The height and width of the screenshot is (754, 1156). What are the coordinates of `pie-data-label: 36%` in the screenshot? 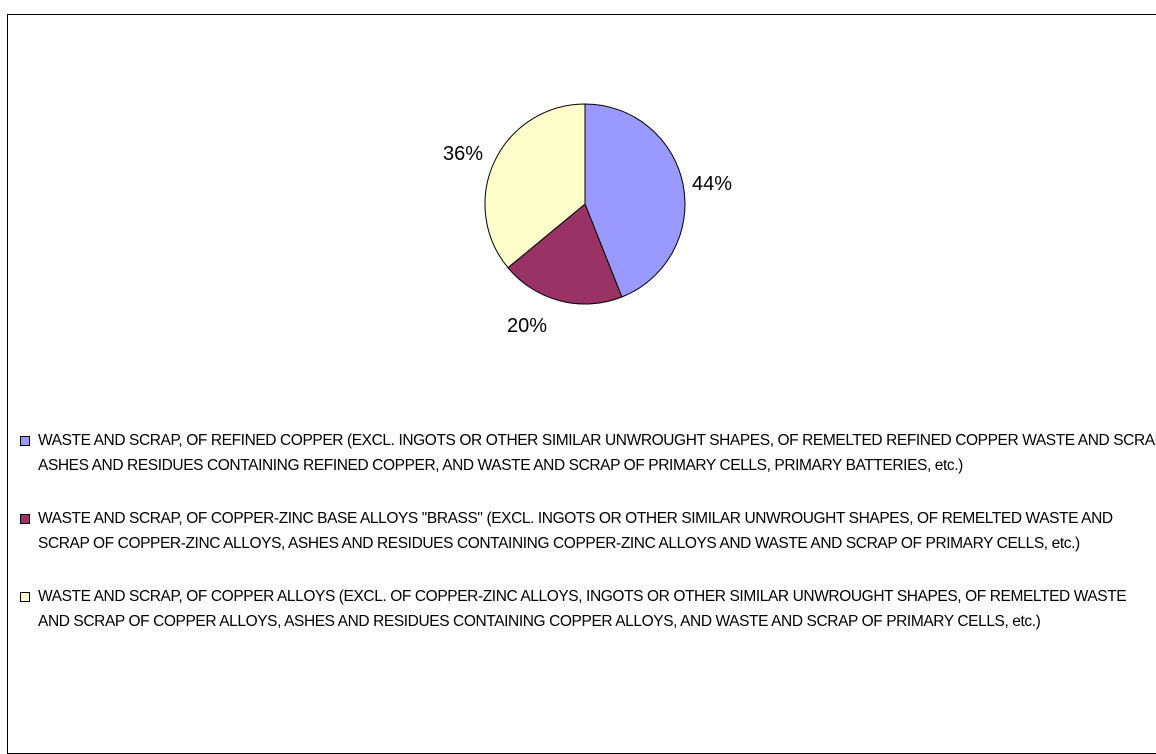 It's located at (463, 154).